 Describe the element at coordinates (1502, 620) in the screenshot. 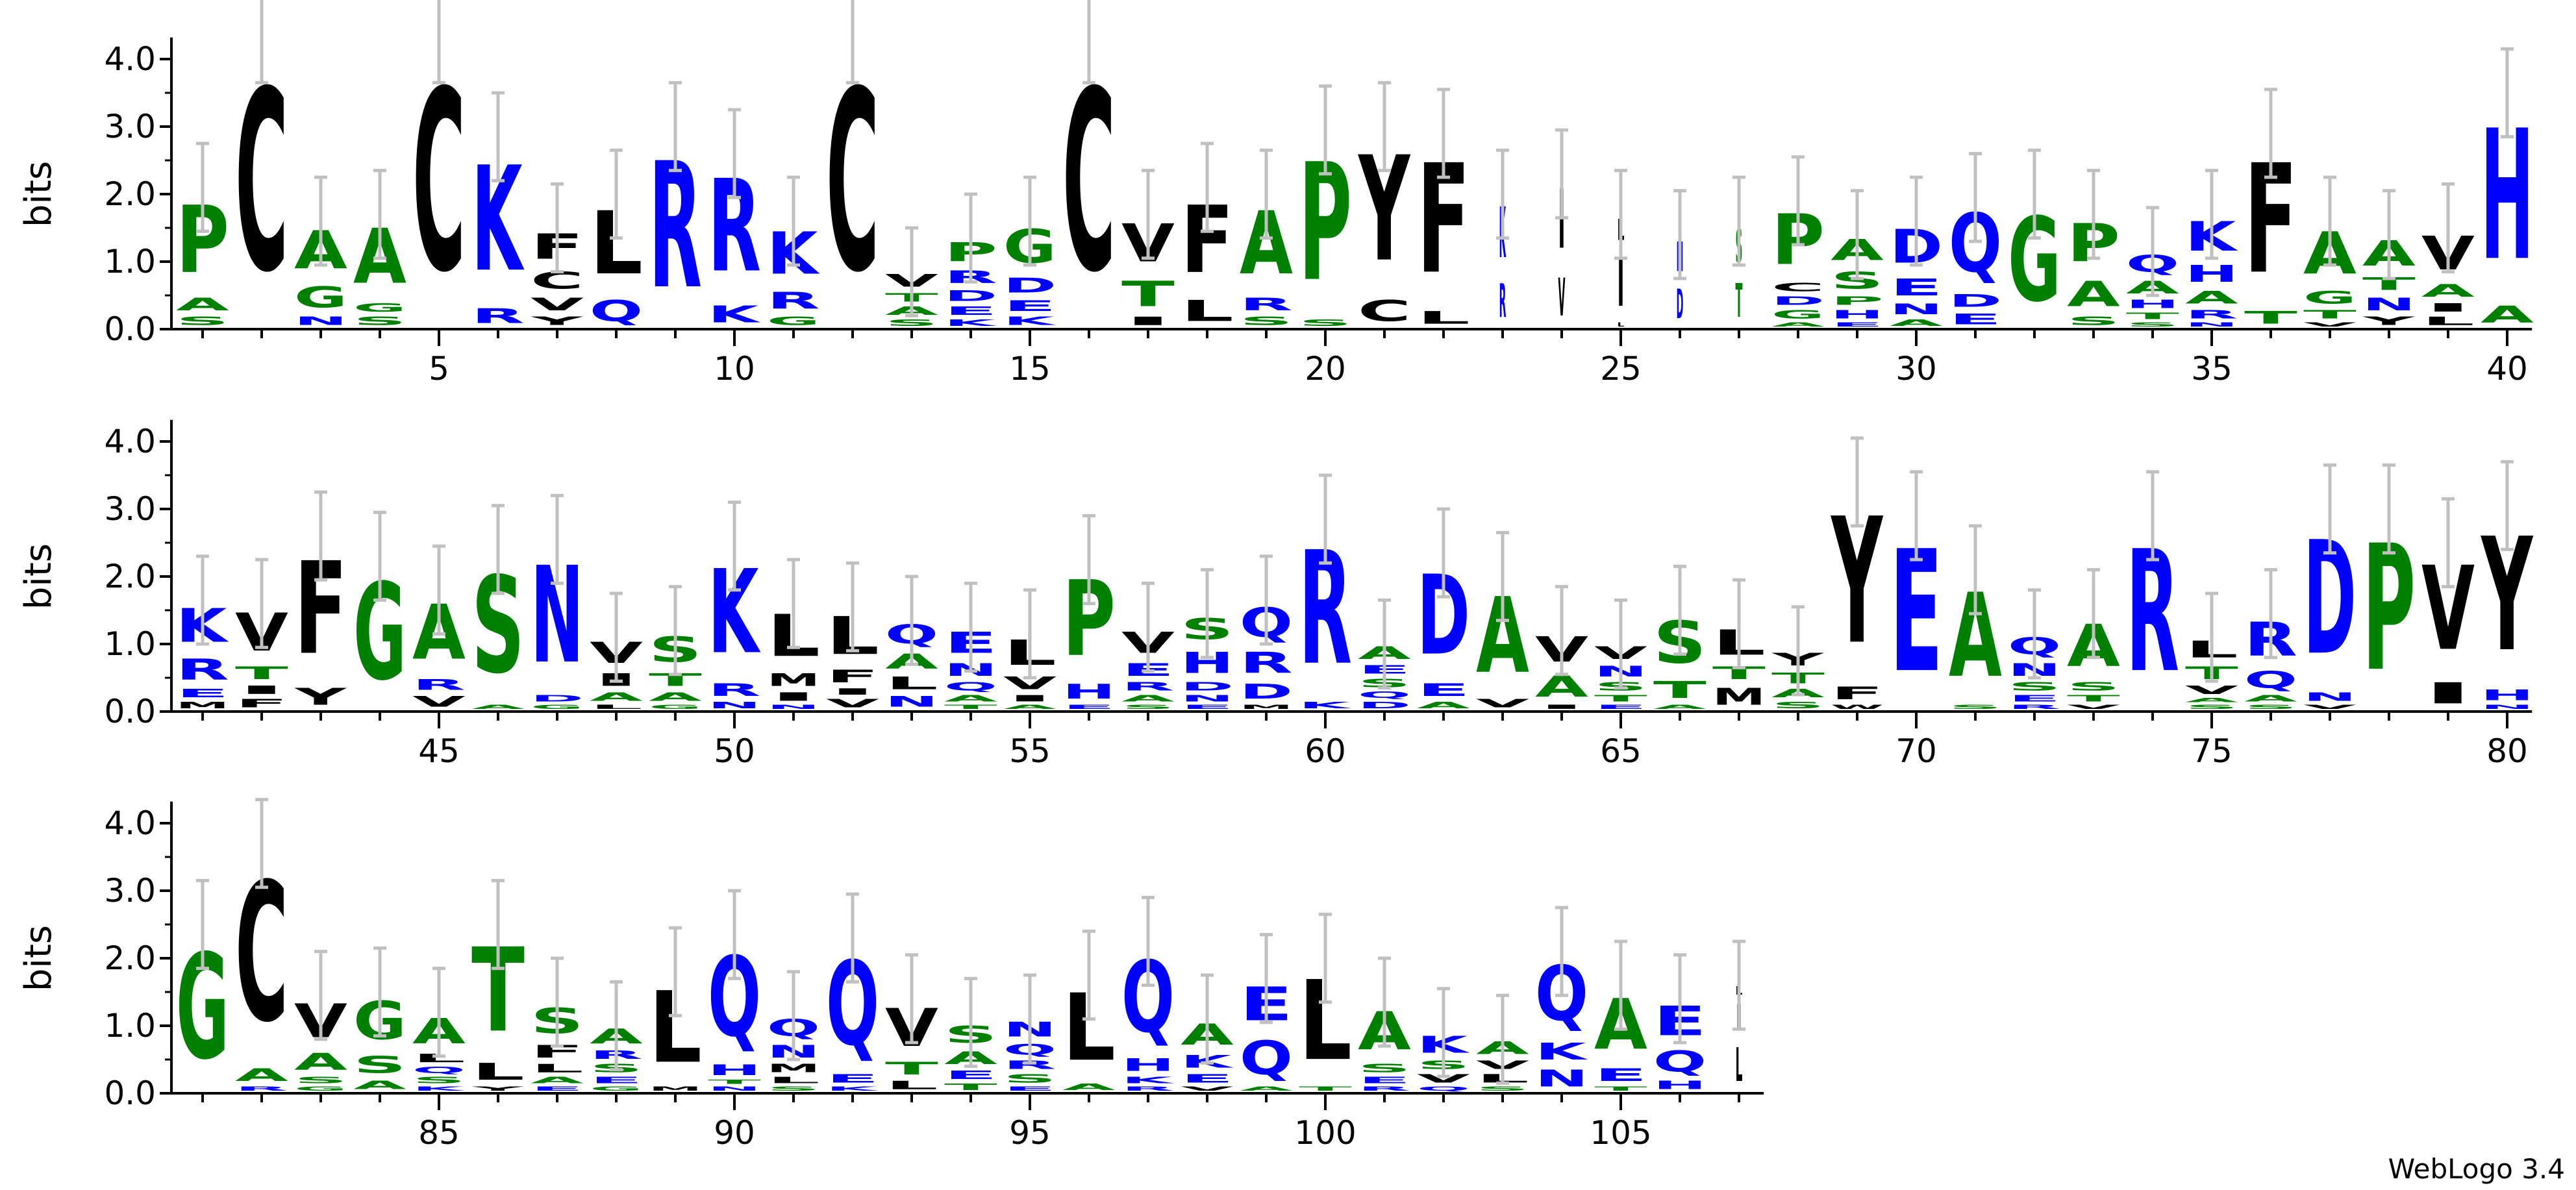

I see `logo-column-63: VA` at that location.